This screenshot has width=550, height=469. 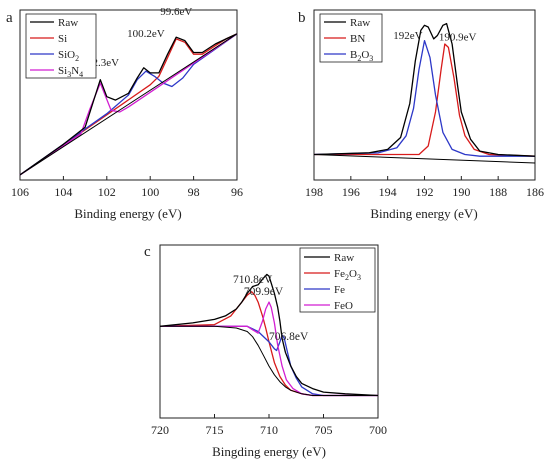 I want to click on panel-a-tick-label-98: 98, so click(x=194, y=192).